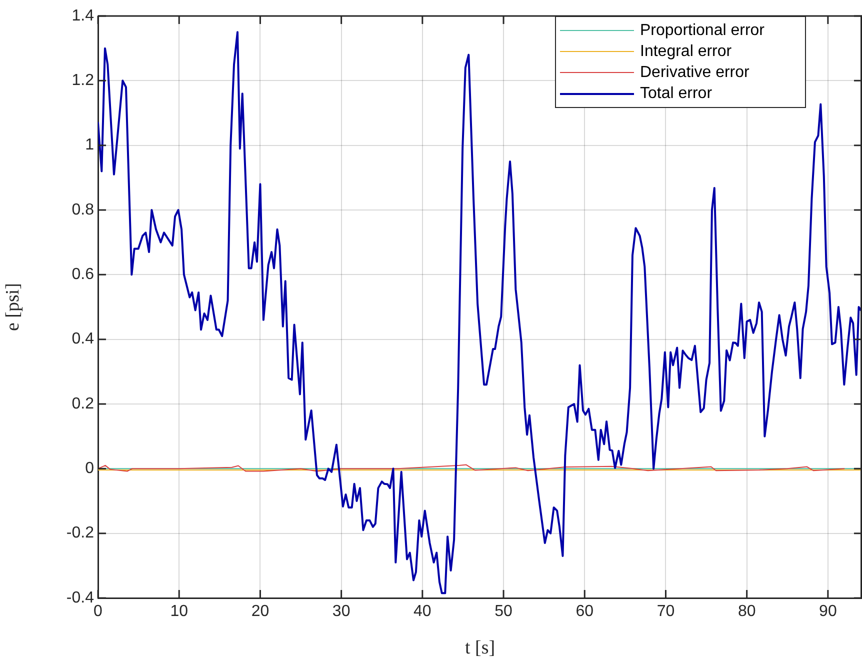 This screenshot has width=862, height=666. I want to click on x-tick-label: 90, so click(828, 611).